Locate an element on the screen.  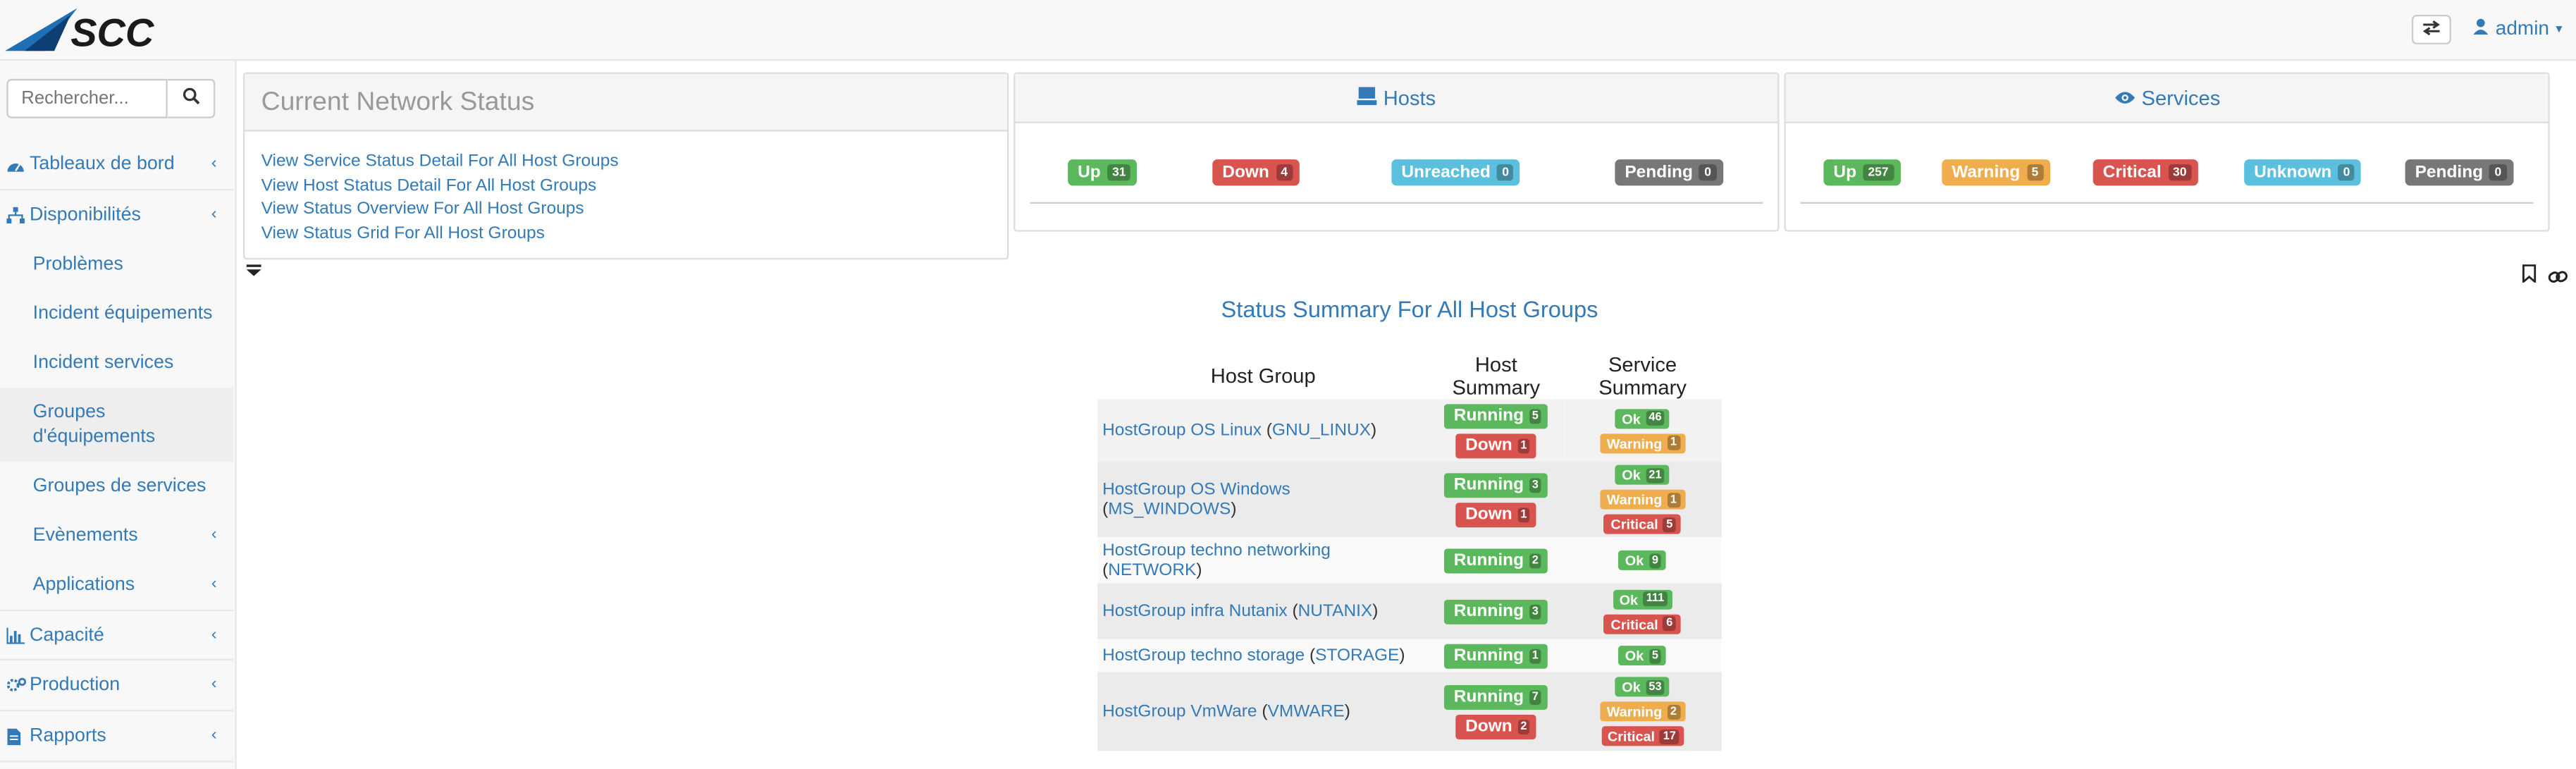
link-status-overview: View Status Overview For All Host Groups is located at coordinates (423, 209).